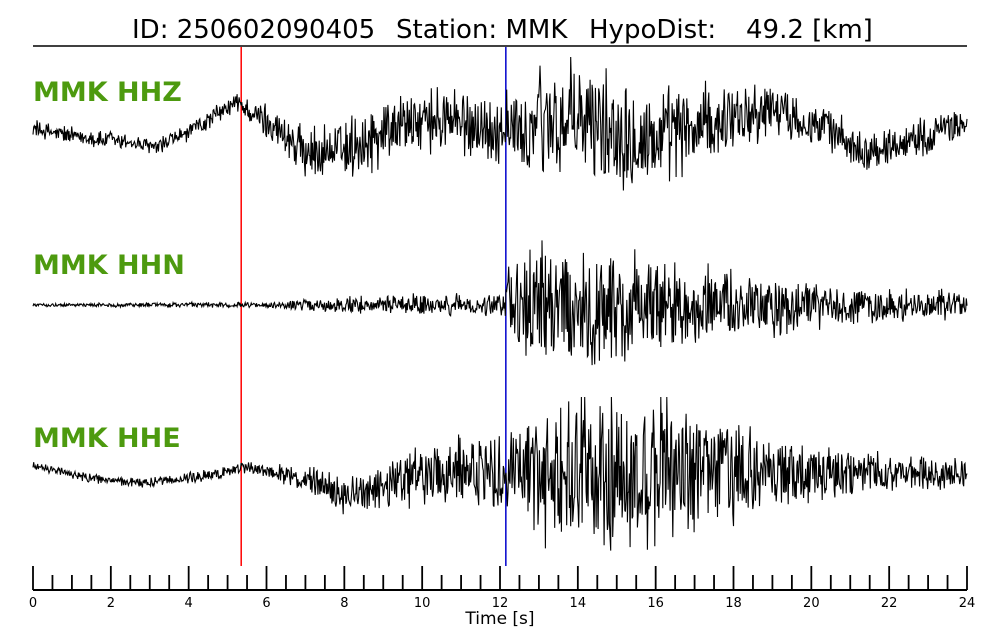 The image size is (1000, 640). Describe the element at coordinates (578, 603) in the screenshot. I see `x-tick-label: 14` at that location.